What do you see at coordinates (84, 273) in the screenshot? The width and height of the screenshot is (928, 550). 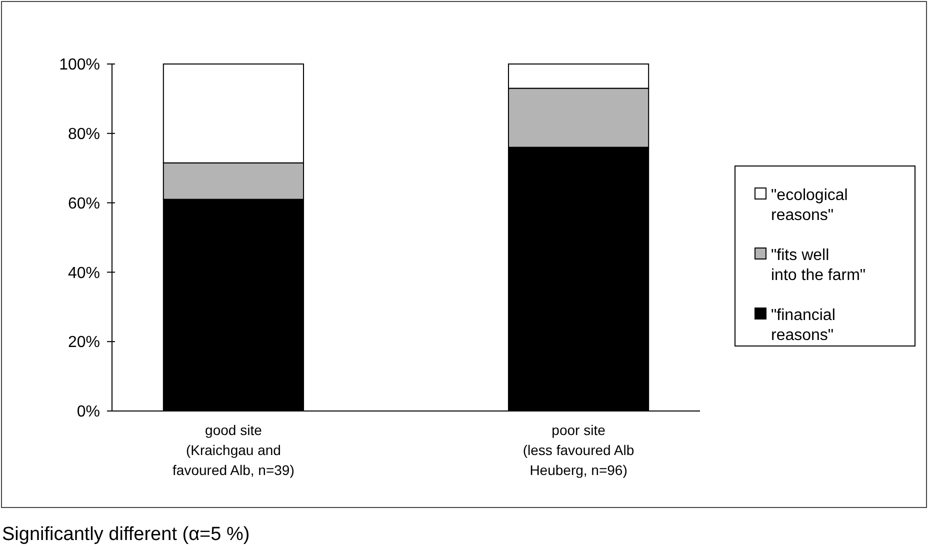 I see `y-tick-label: 40%` at bounding box center [84, 273].